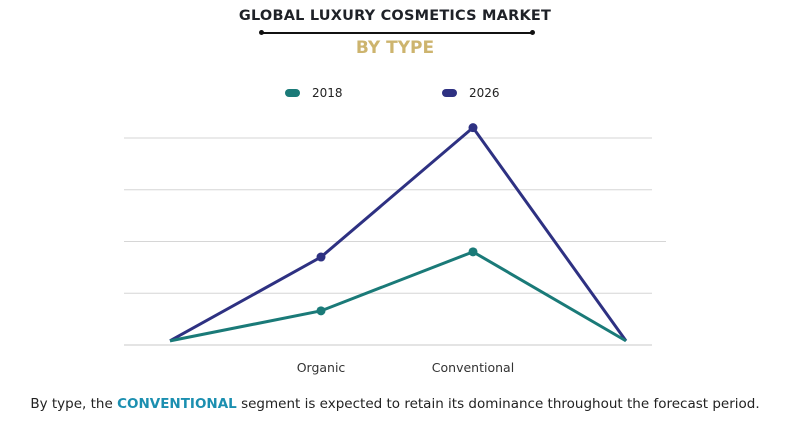  What do you see at coordinates (397, 32) in the screenshot?
I see `title-divider` at bounding box center [397, 32].